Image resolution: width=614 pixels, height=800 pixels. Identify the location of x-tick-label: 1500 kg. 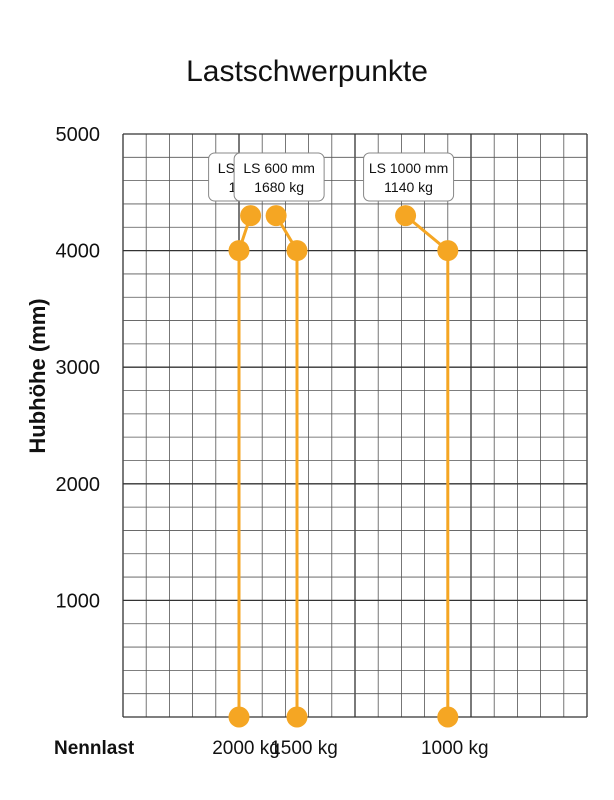
(304, 748).